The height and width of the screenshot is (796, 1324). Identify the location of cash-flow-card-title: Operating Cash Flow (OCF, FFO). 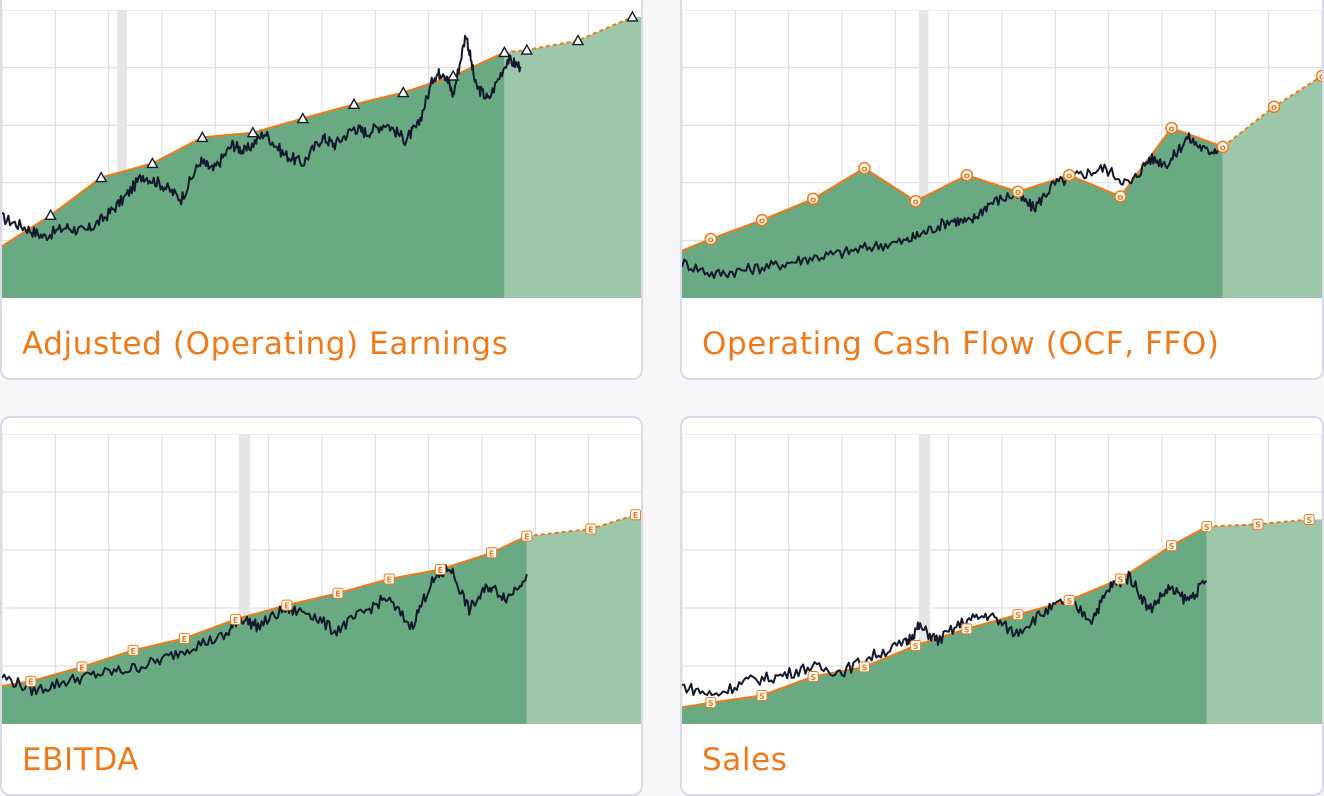
(961, 344).